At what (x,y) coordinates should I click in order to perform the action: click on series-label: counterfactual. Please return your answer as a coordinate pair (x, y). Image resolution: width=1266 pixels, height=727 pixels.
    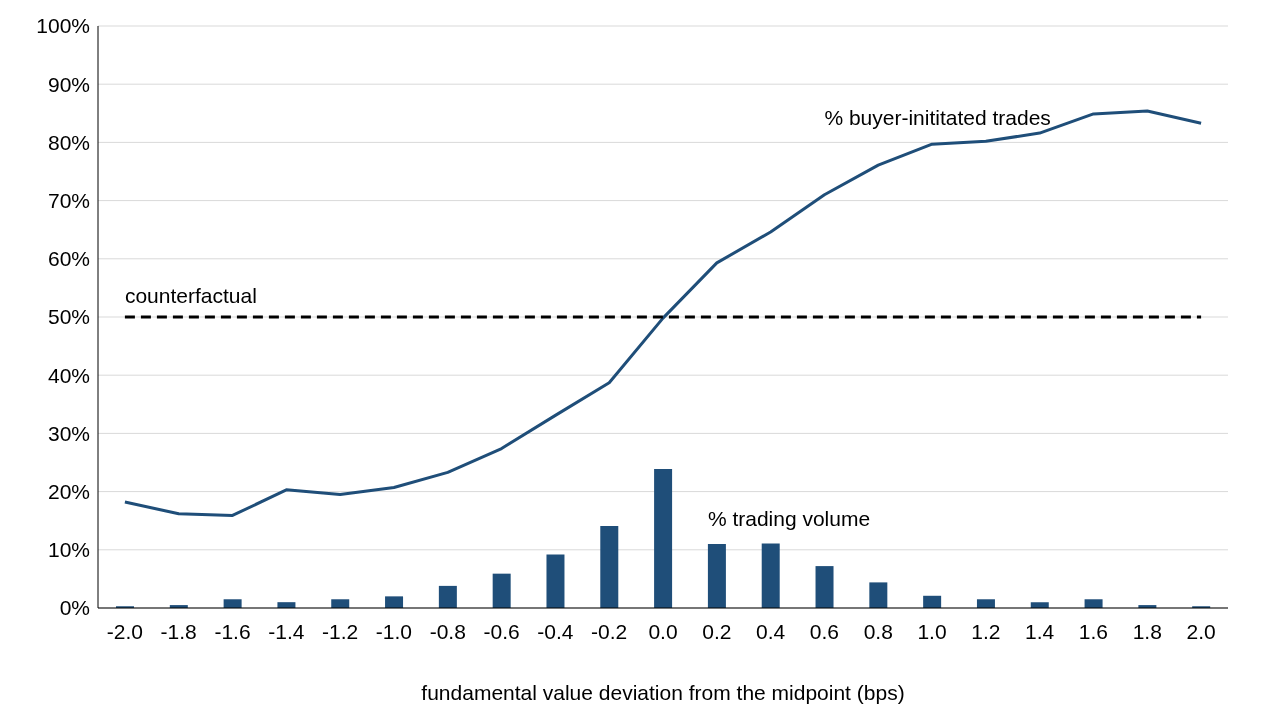
    Looking at the image, I should click on (190, 295).